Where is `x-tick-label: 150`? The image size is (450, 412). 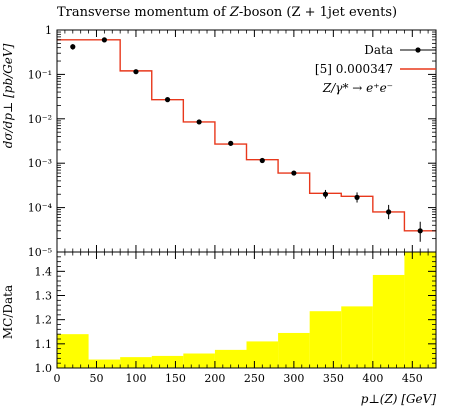 x-tick-label: 150 is located at coordinates (175, 378).